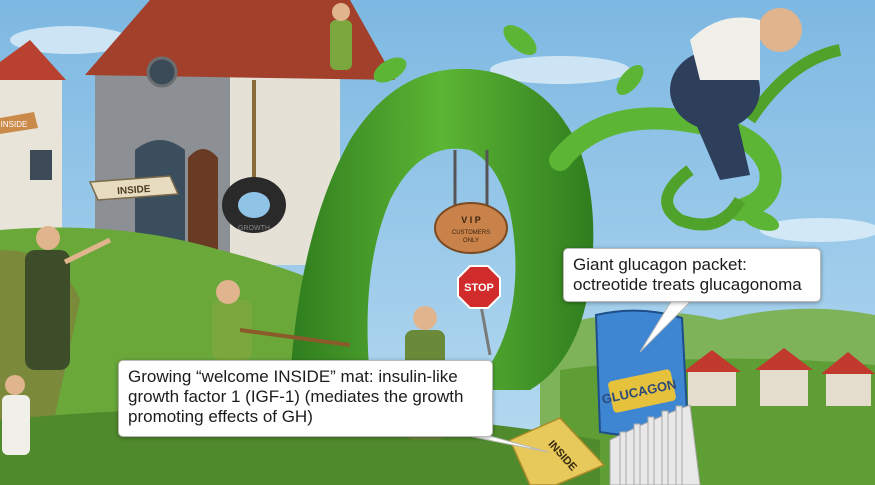  I want to click on tire-swing: GROWTH, so click(254, 156).